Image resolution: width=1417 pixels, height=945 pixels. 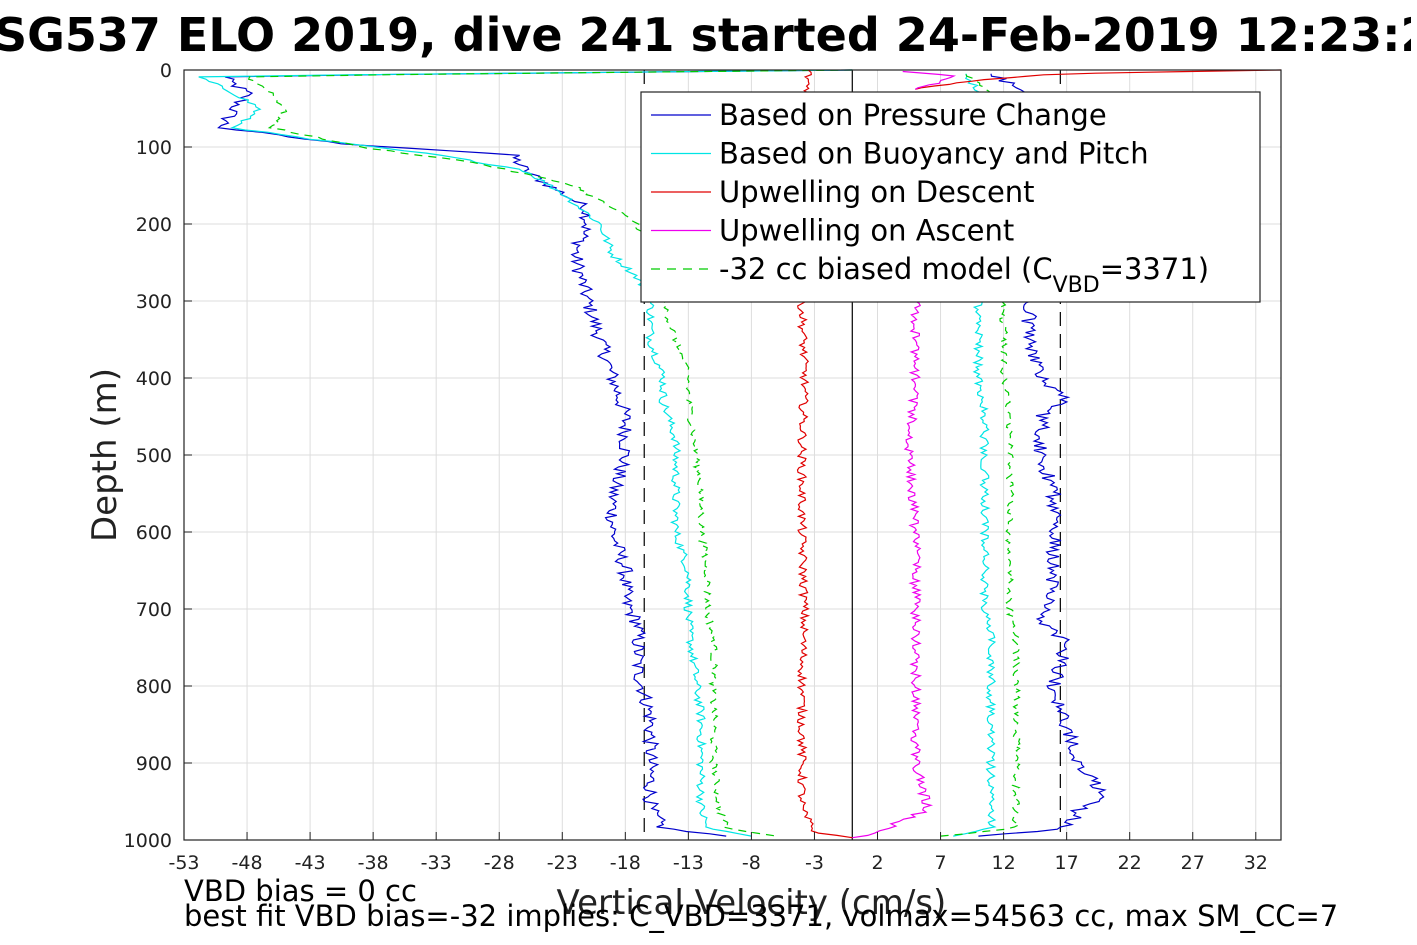 I want to click on y-tick-label: 0, so click(x=166, y=71).